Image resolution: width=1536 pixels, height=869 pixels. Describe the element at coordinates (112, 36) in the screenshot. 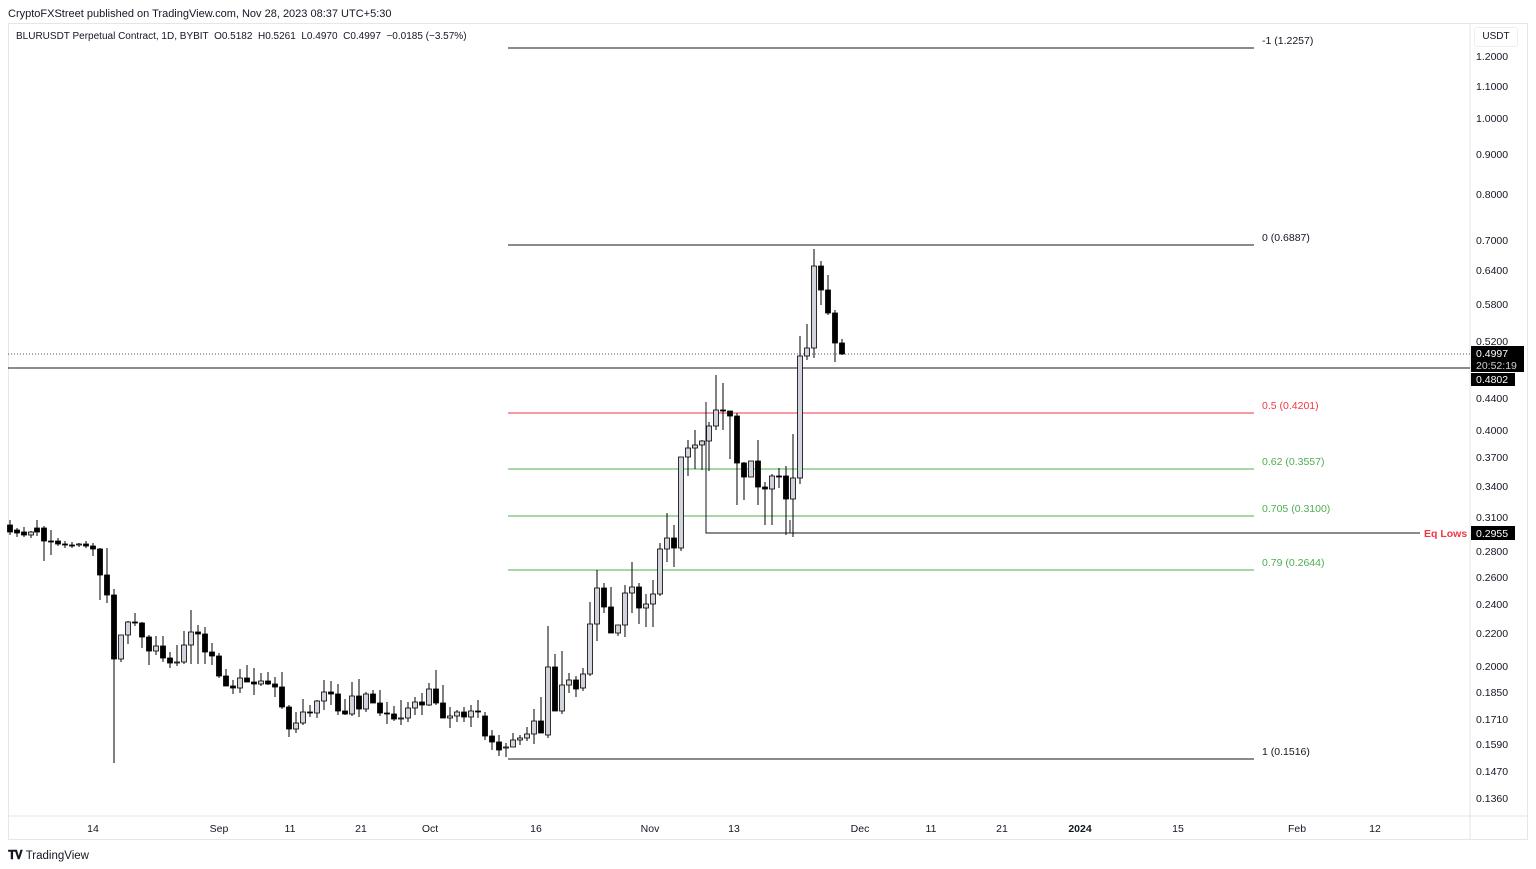

I see `symbol-name: BLURUSDT Perpetual Contract, 1D, BYBIT` at that location.